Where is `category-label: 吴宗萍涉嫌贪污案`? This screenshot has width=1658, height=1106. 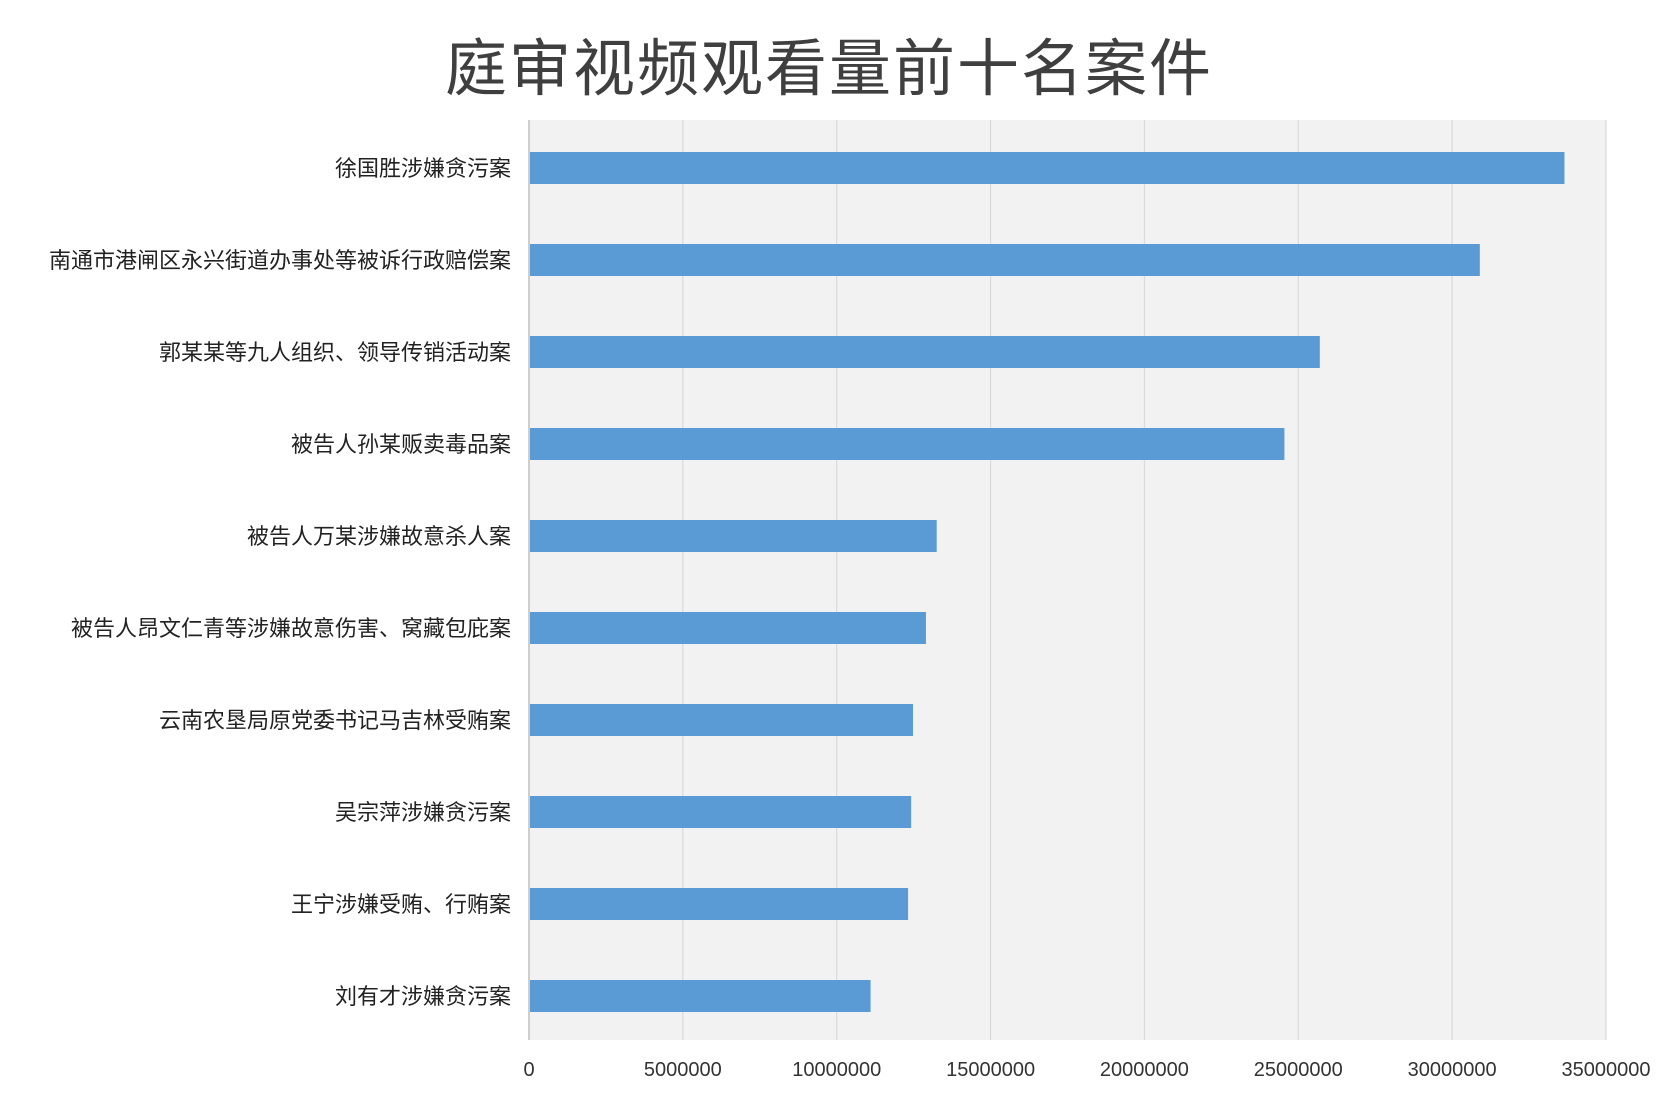
category-label: 吴宗萍涉嫌贪污案 is located at coordinates (423, 813).